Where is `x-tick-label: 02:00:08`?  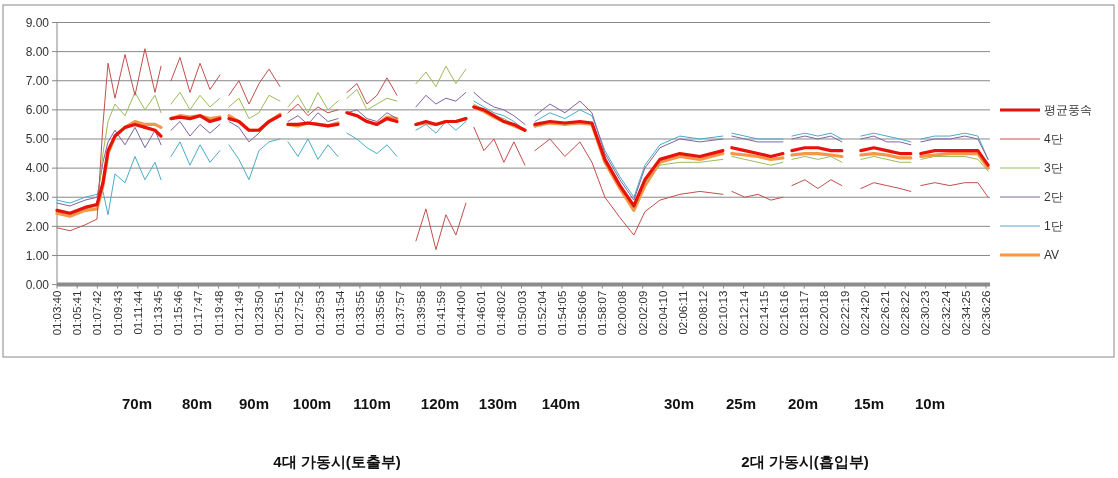 x-tick-label: 02:00:08 is located at coordinates (622, 313).